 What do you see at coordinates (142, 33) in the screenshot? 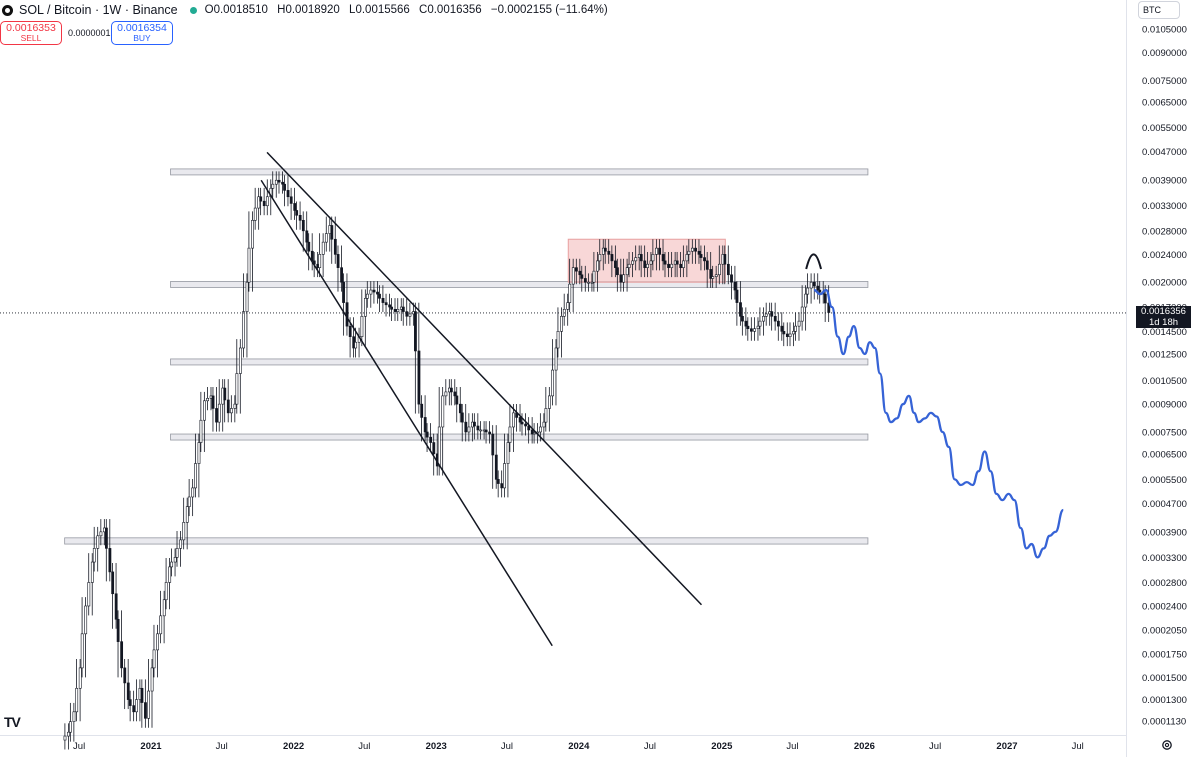
I see `buy-button: 0.0016354 BUY` at bounding box center [142, 33].